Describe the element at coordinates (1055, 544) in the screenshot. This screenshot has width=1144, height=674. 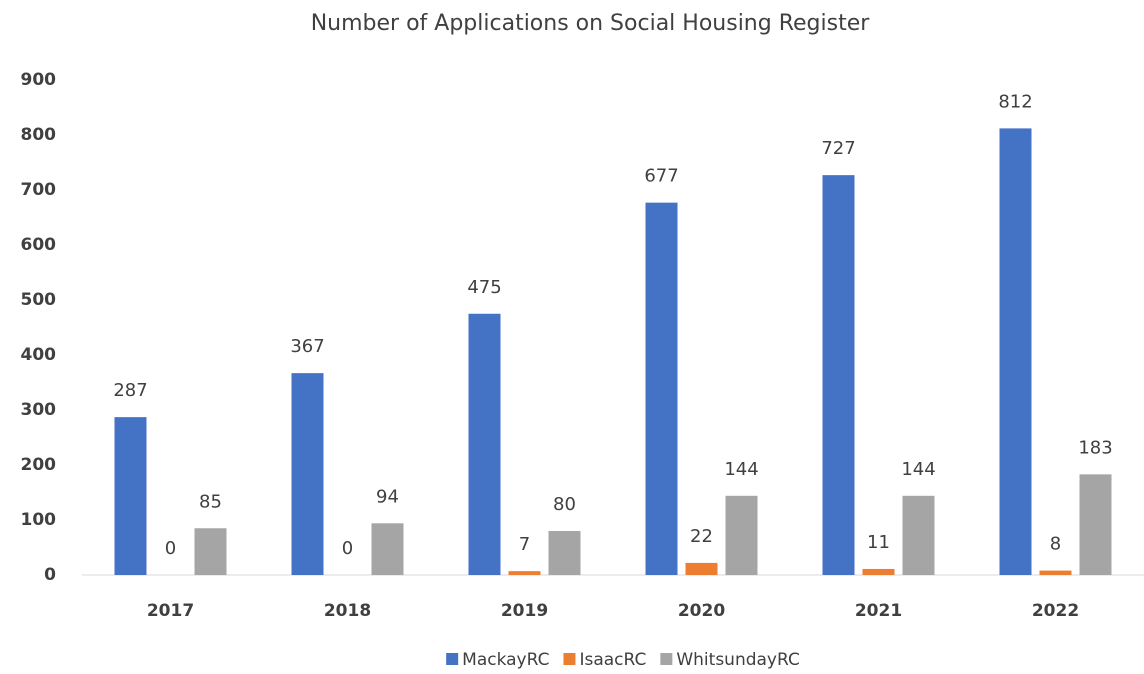
I see `value-label: 8` at that location.